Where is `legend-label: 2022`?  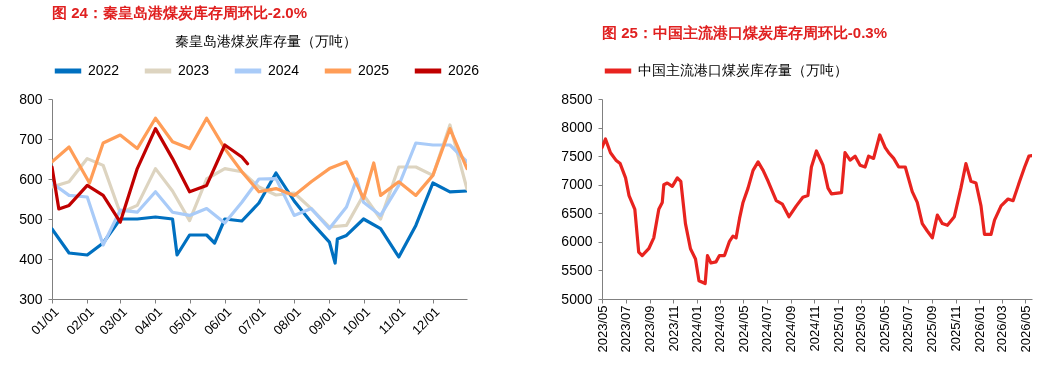 legend-label: 2022 is located at coordinates (104, 70).